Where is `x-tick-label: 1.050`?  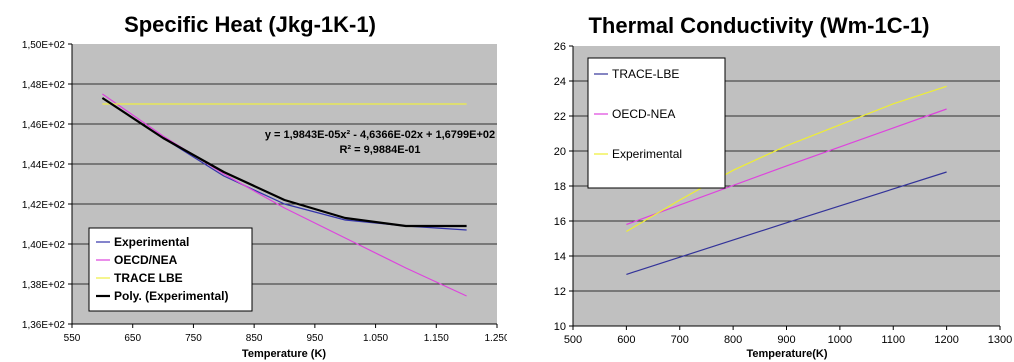 x-tick-label: 1.050 is located at coordinates (375, 338).